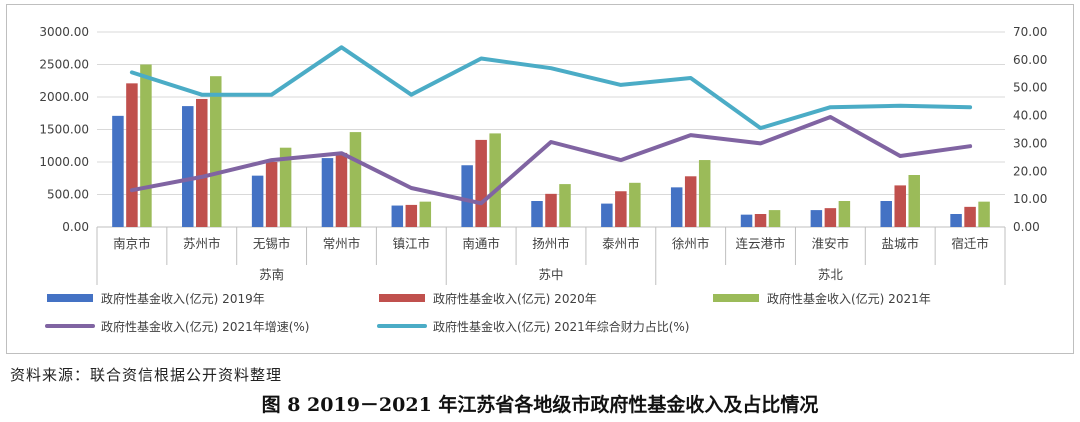  What do you see at coordinates (970, 243) in the screenshot?
I see `category-label: 宿迁市` at bounding box center [970, 243].